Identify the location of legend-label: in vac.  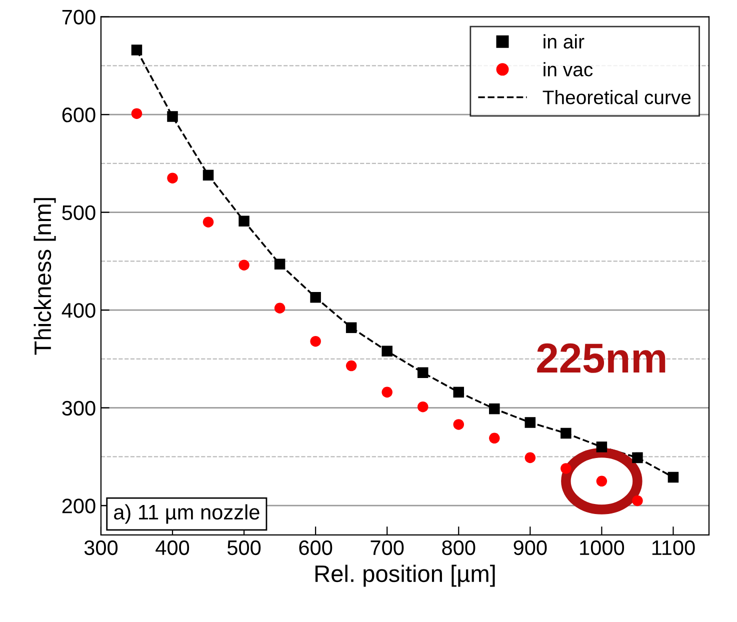
(568, 69).